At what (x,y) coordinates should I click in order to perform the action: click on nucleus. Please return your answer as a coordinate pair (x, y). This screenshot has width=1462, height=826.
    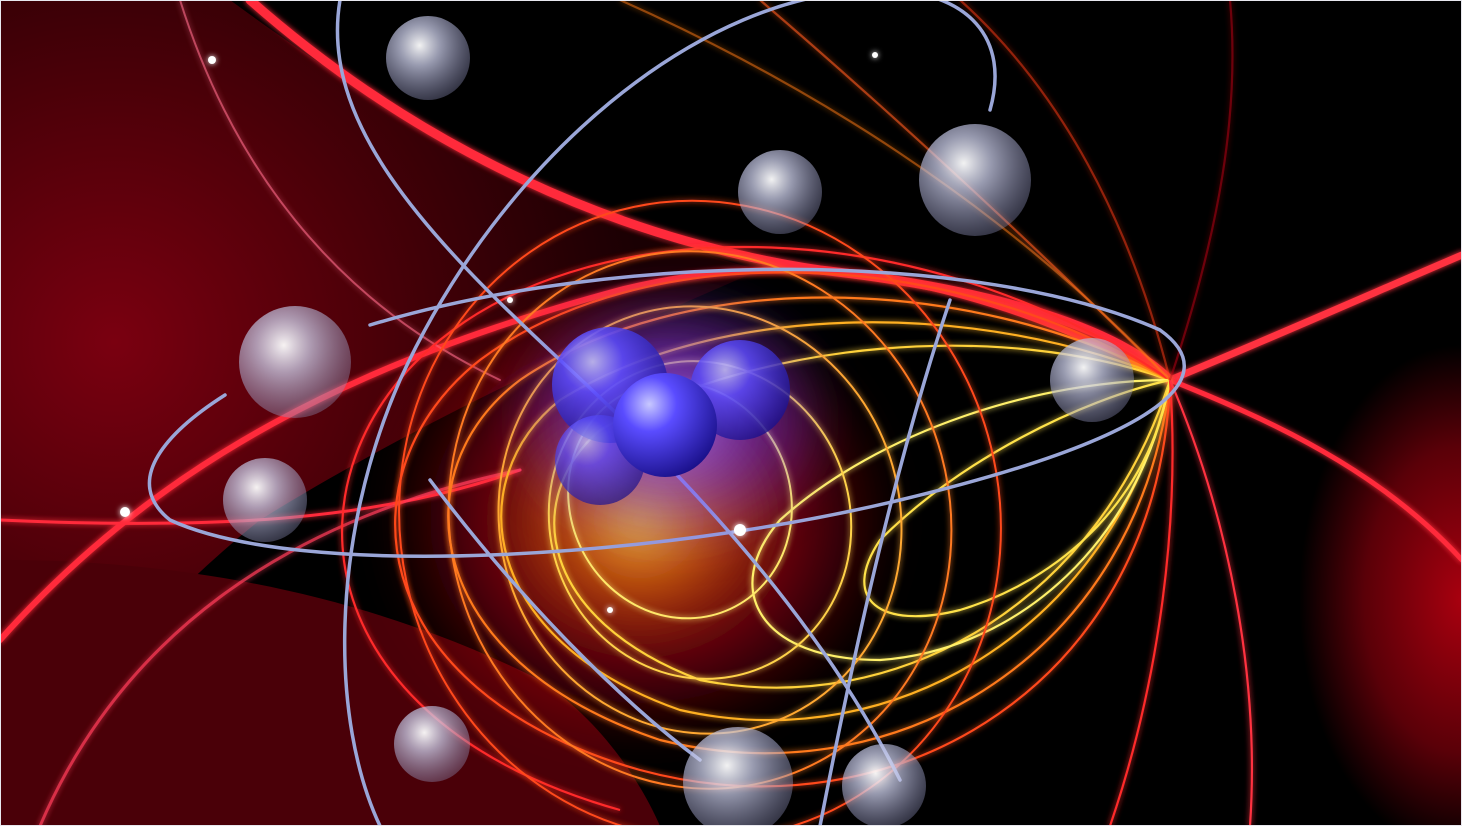
    Looking at the image, I should click on (670, 420).